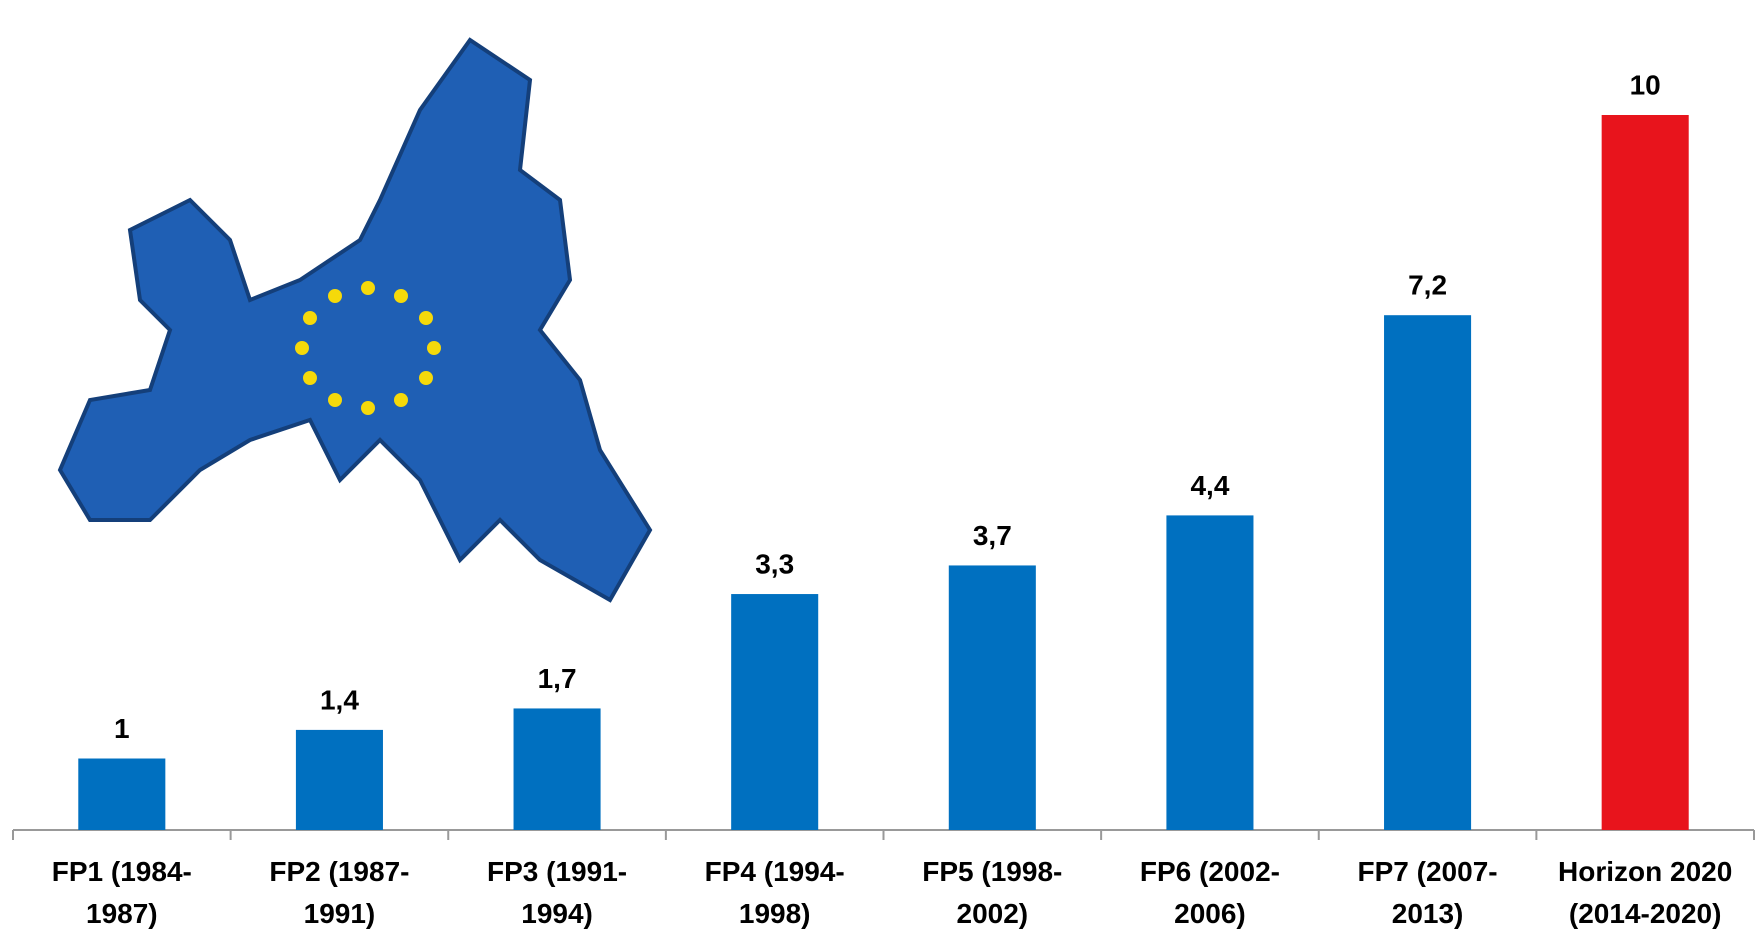  What do you see at coordinates (339, 699) in the screenshot?
I see `data-label: 1,4` at bounding box center [339, 699].